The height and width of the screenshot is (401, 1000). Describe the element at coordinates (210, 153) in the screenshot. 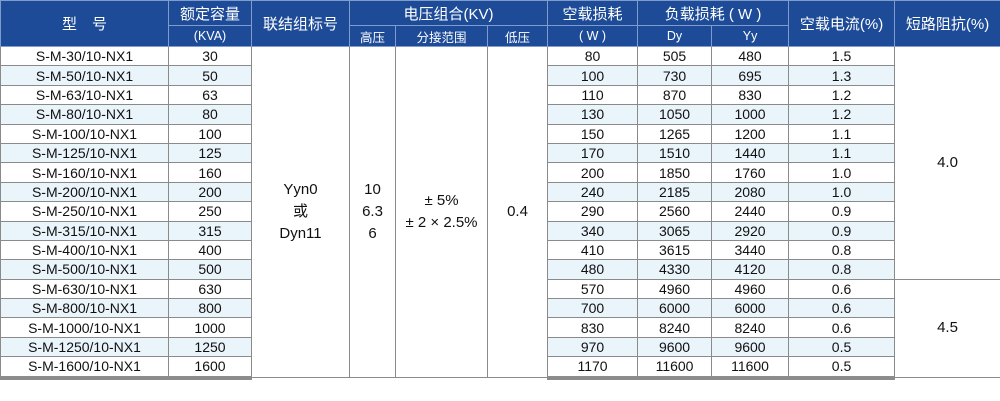

I see `capacity-cell: 125` at that location.